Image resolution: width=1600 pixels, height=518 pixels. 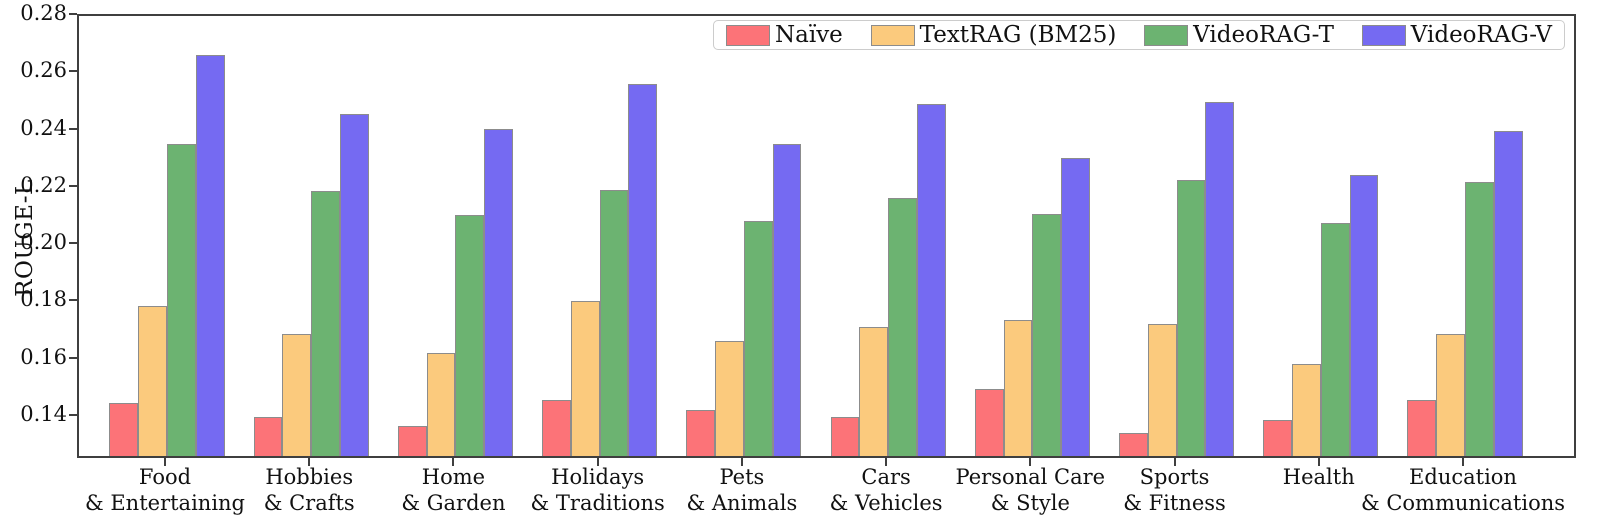 What do you see at coordinates (742, 490) in the screenshot?
I see `x-category-label: Pets & Animals` at bounding box center [742, 490].